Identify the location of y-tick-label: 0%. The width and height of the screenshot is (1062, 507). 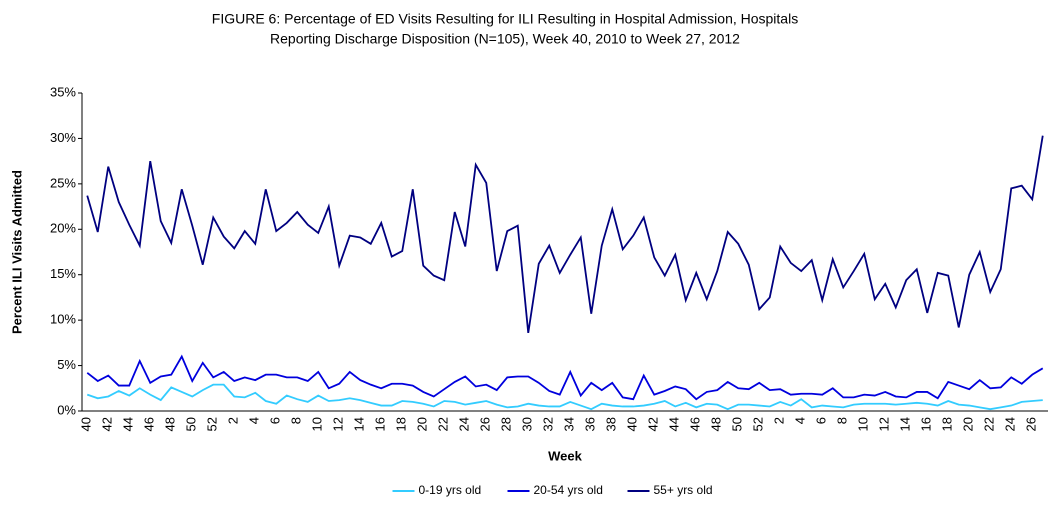
(66, 409).